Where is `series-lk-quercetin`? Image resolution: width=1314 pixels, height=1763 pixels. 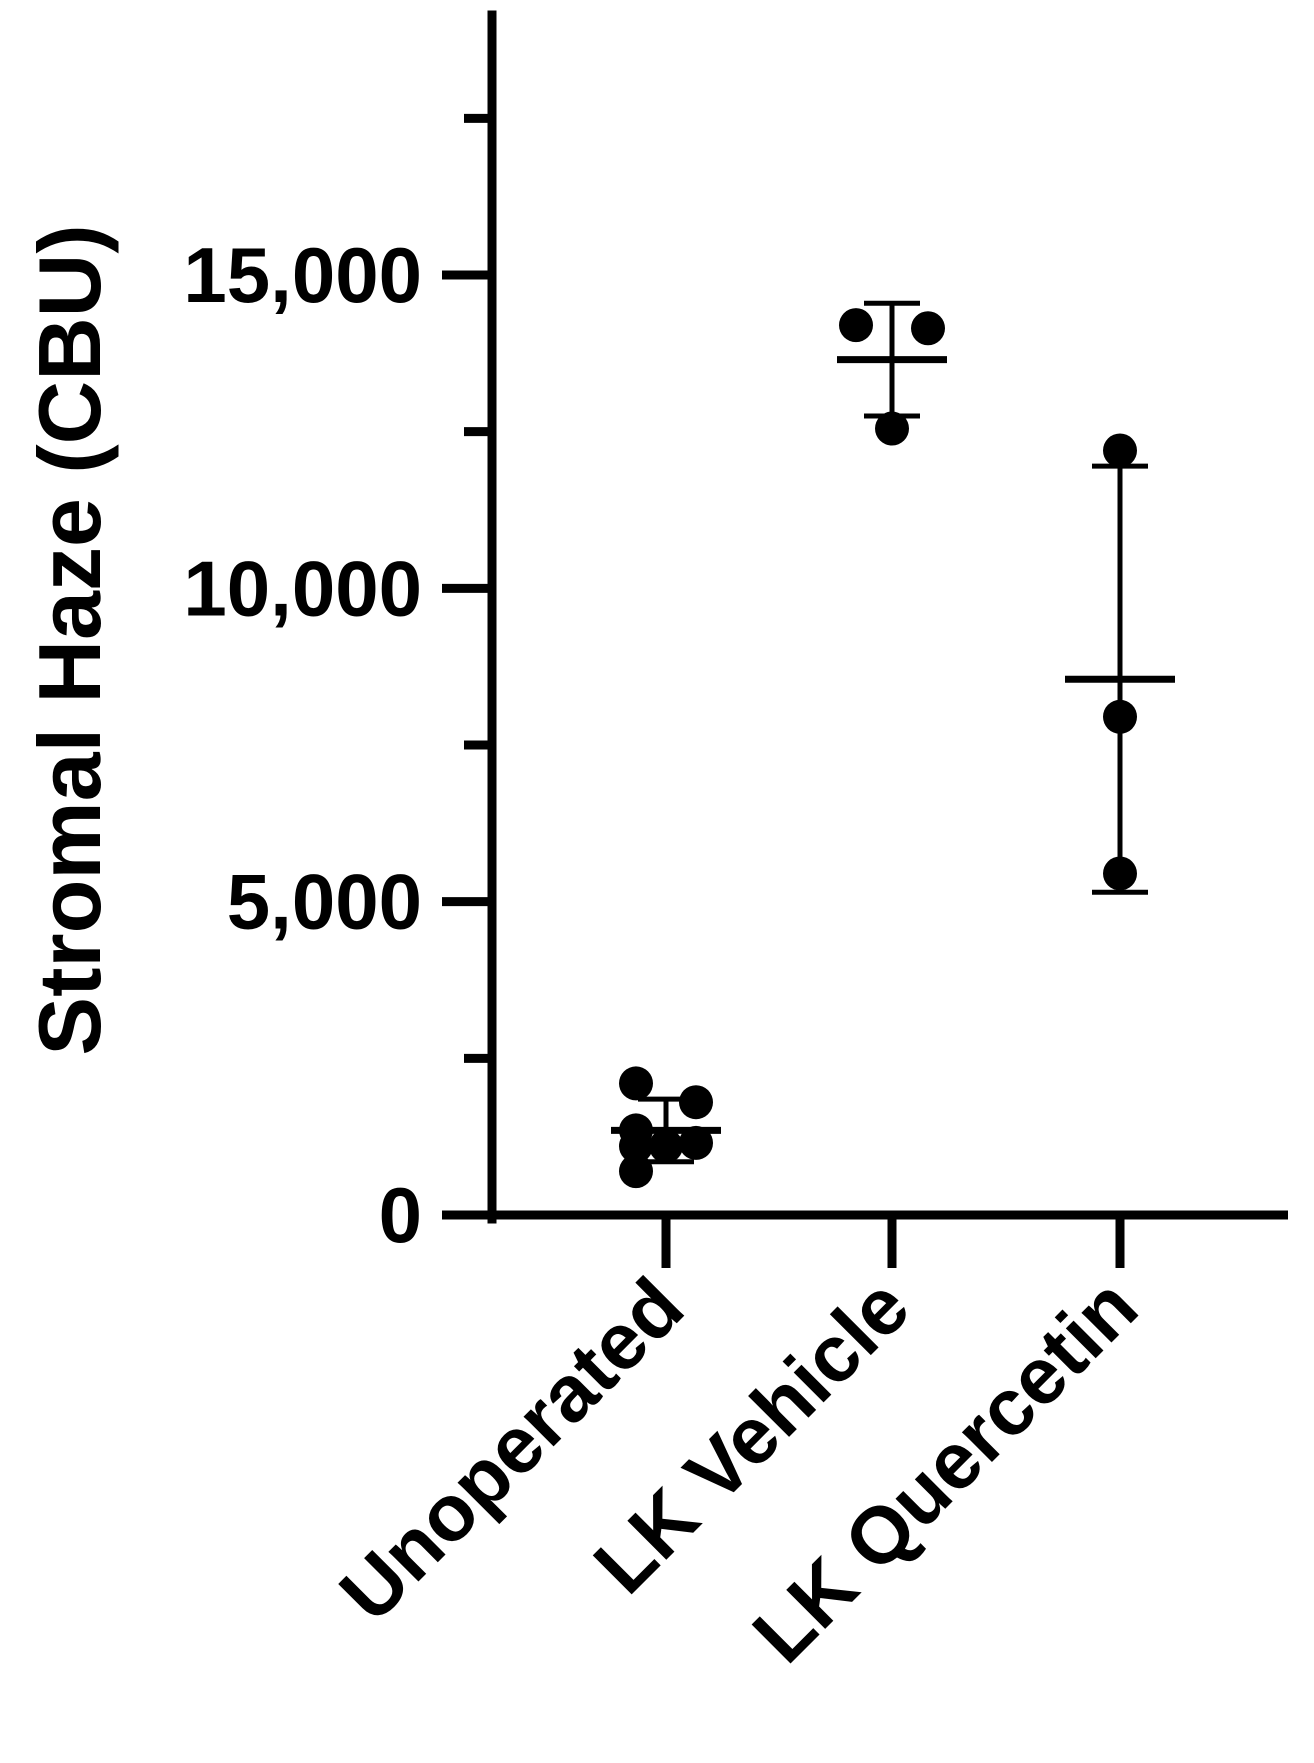
series-lk-quercetin is located at coordinates (1120, 664).